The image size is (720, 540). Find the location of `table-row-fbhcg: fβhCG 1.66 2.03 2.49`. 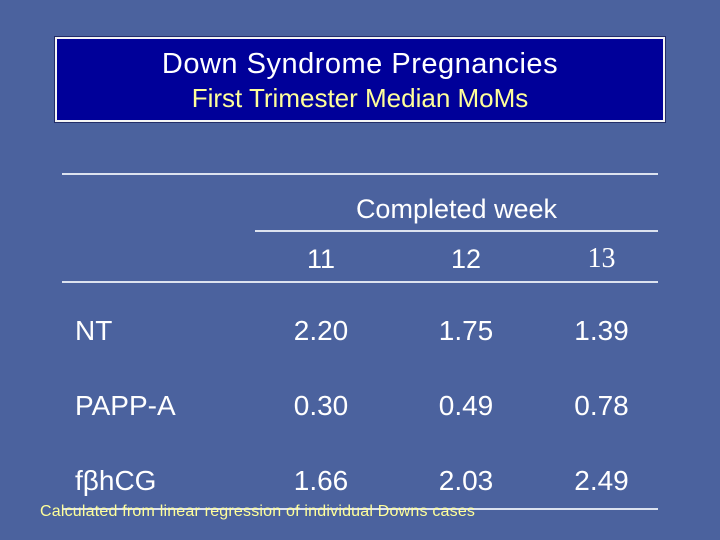

table-row-fbhcg: fβhCG 1.66 2.03 2.49 is located at coordinates (360, 471).